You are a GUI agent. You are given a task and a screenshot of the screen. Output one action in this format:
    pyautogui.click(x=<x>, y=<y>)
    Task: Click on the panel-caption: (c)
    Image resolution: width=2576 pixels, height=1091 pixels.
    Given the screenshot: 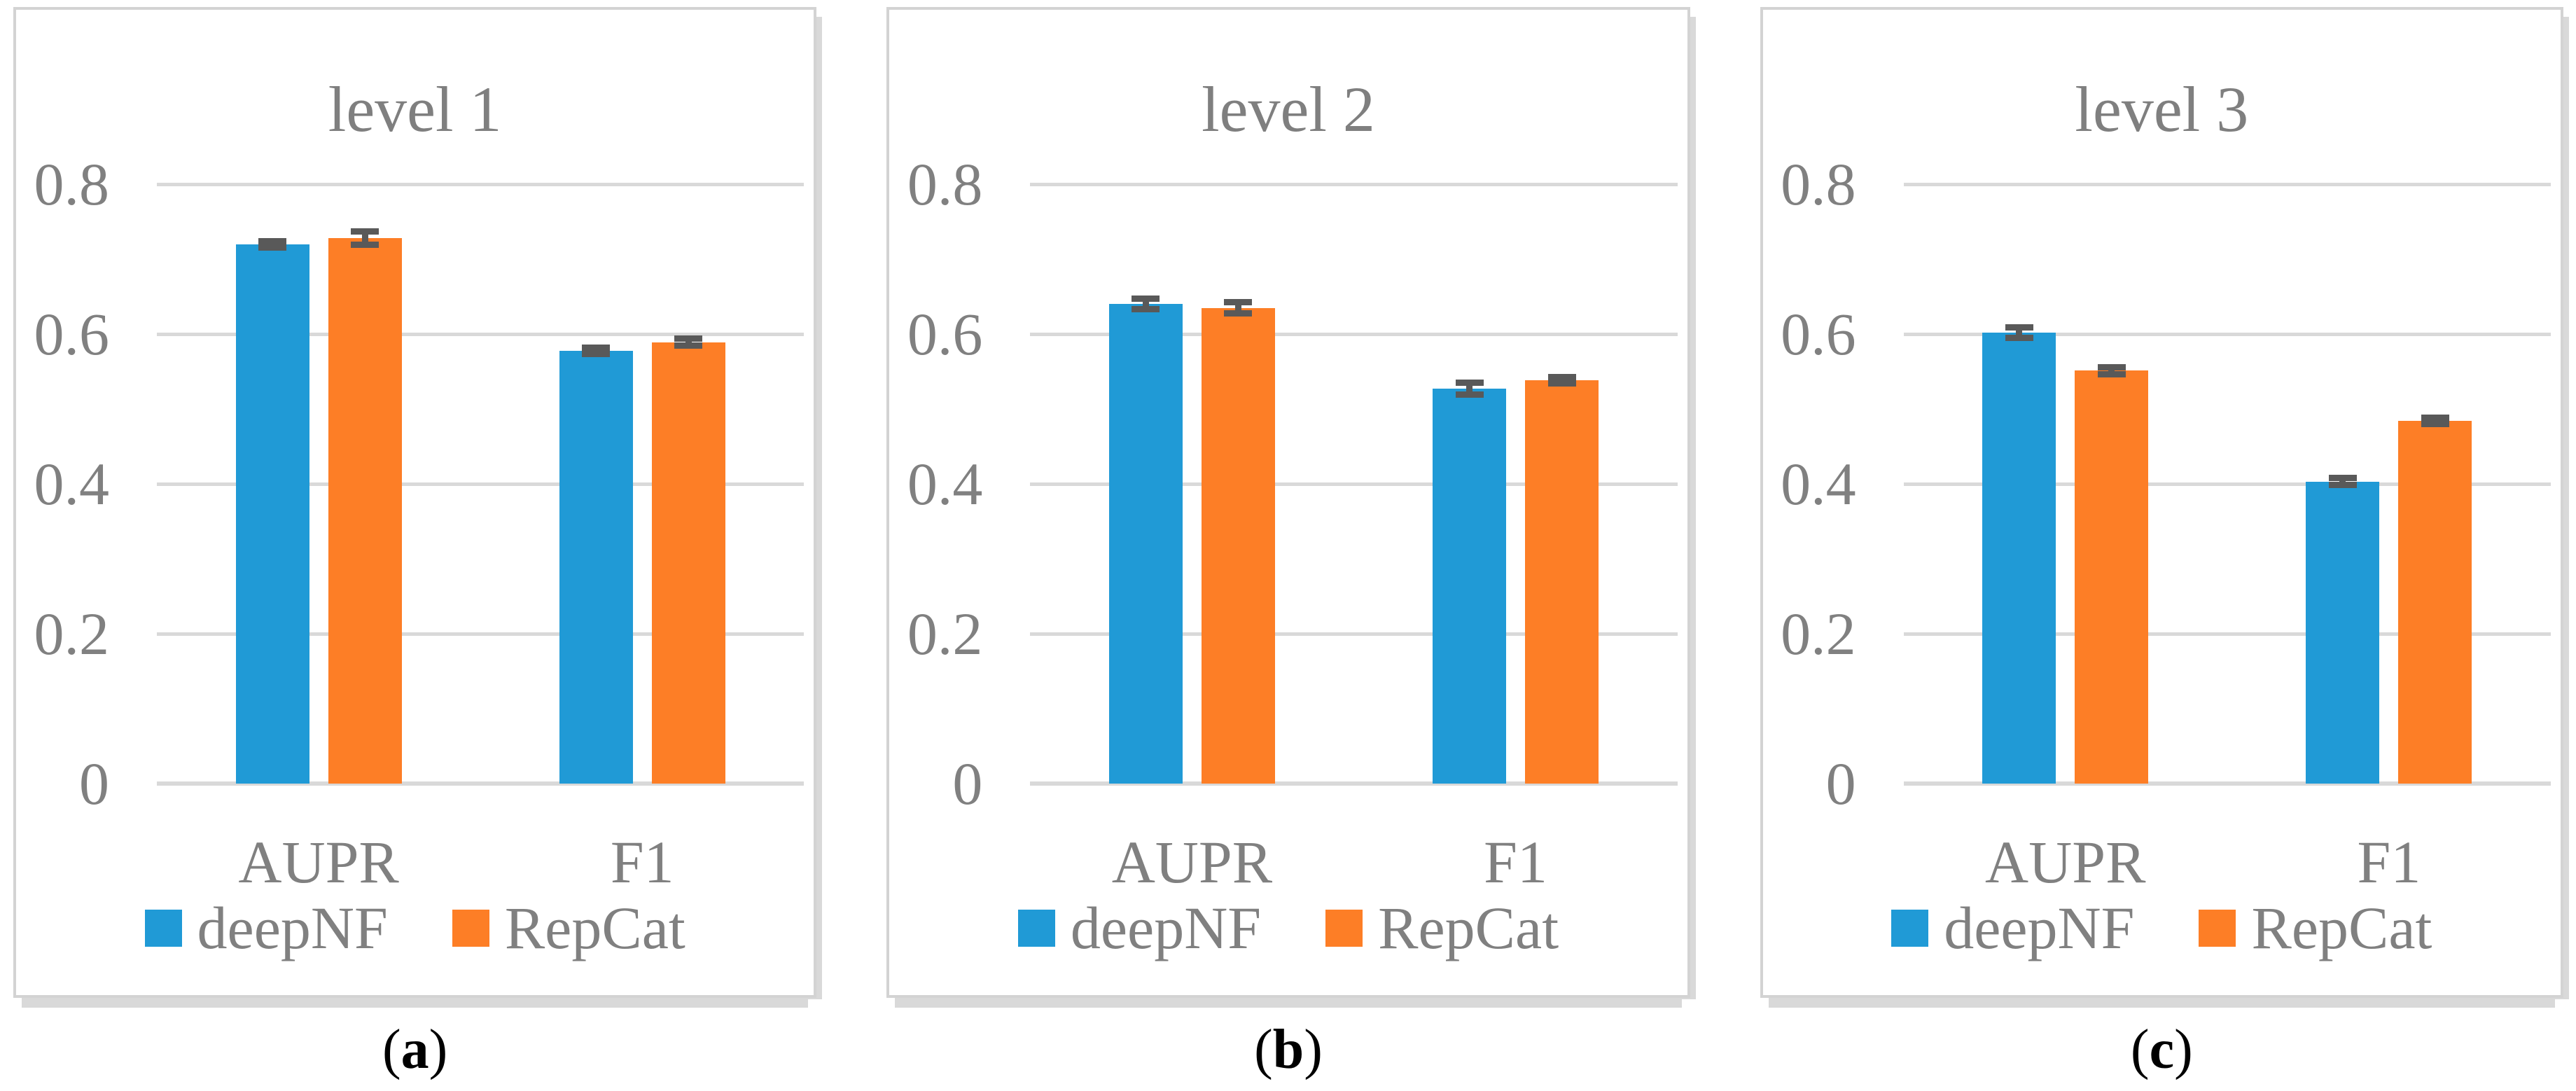 What is the action you would take?
    pyautogui.click(x=2161, y=1049)
    